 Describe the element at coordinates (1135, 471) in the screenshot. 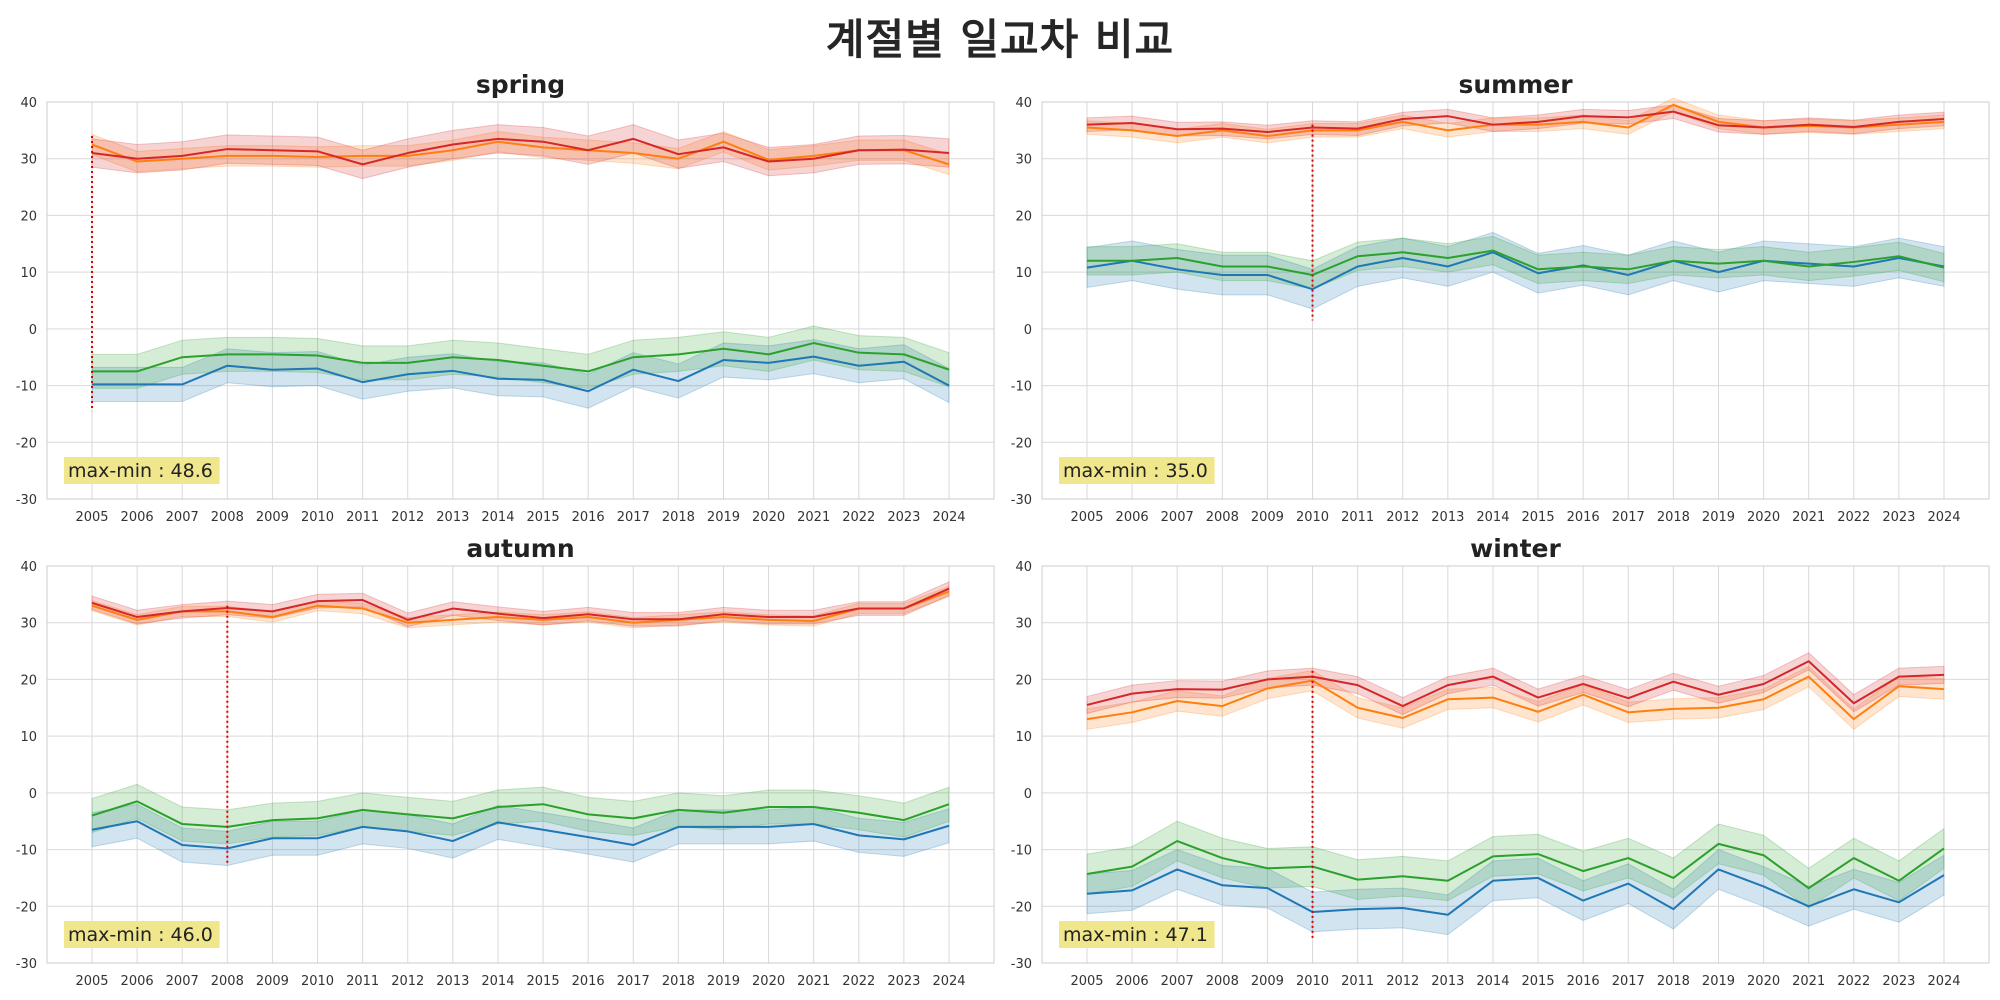

I see `annotation-text: max-min : 35.0` at that location.